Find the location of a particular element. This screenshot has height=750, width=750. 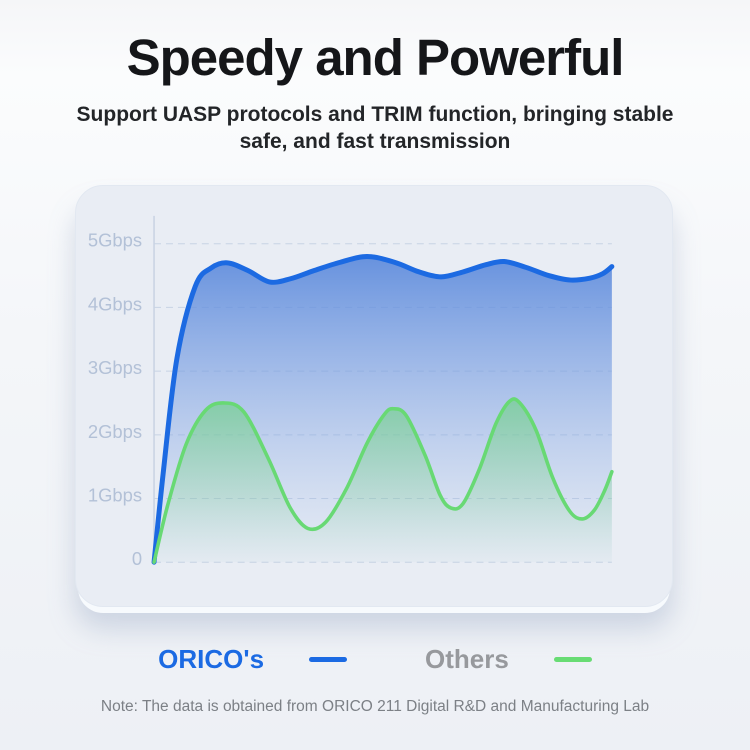

legend-item-orico: ORICO's is located at coordinates (253, 659).